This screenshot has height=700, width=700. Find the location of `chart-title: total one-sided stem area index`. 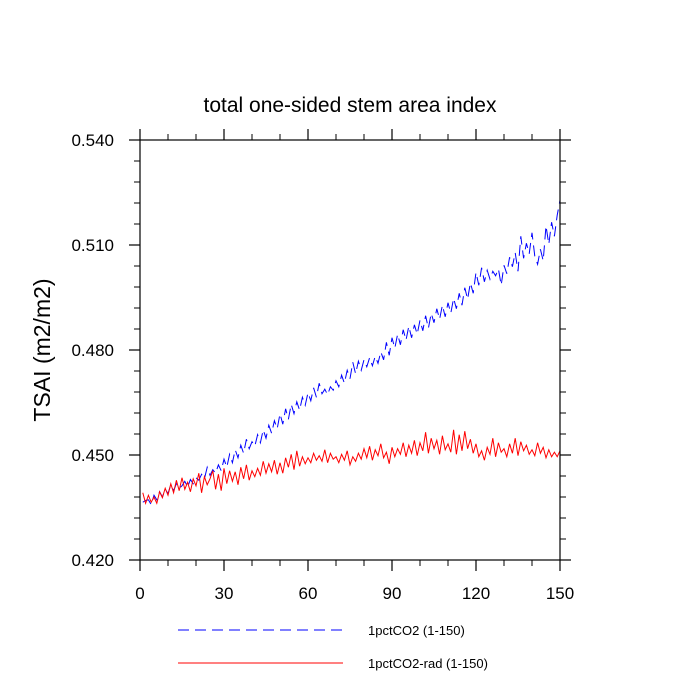

chart-title: total one-sided stem area index is located at coordinates (350, 105).